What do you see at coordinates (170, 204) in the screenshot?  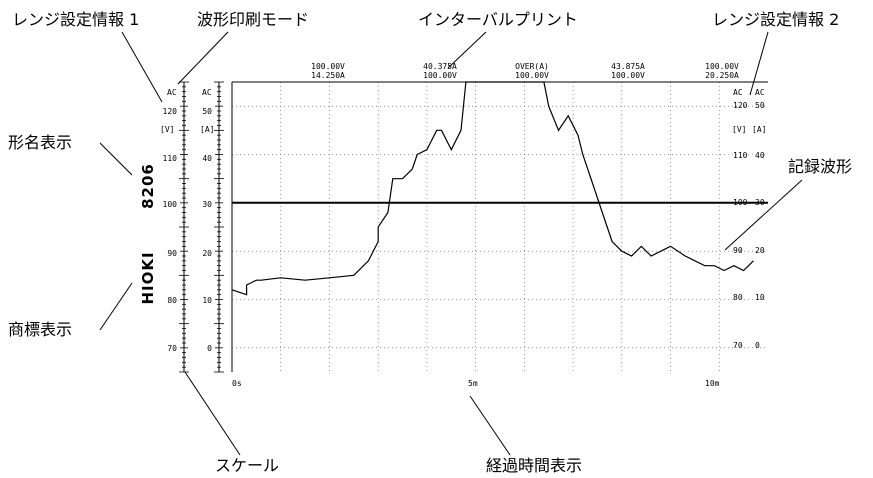 I see `voltage-tick-label: 100` at bounding box center [170, 204].